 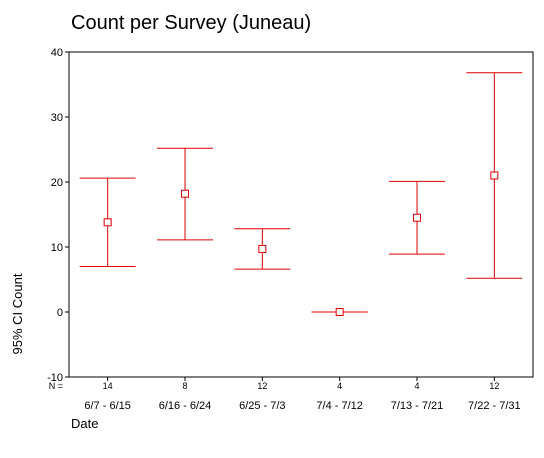 I want to click on y-tick-label: 0, so click(x=60, y=313).